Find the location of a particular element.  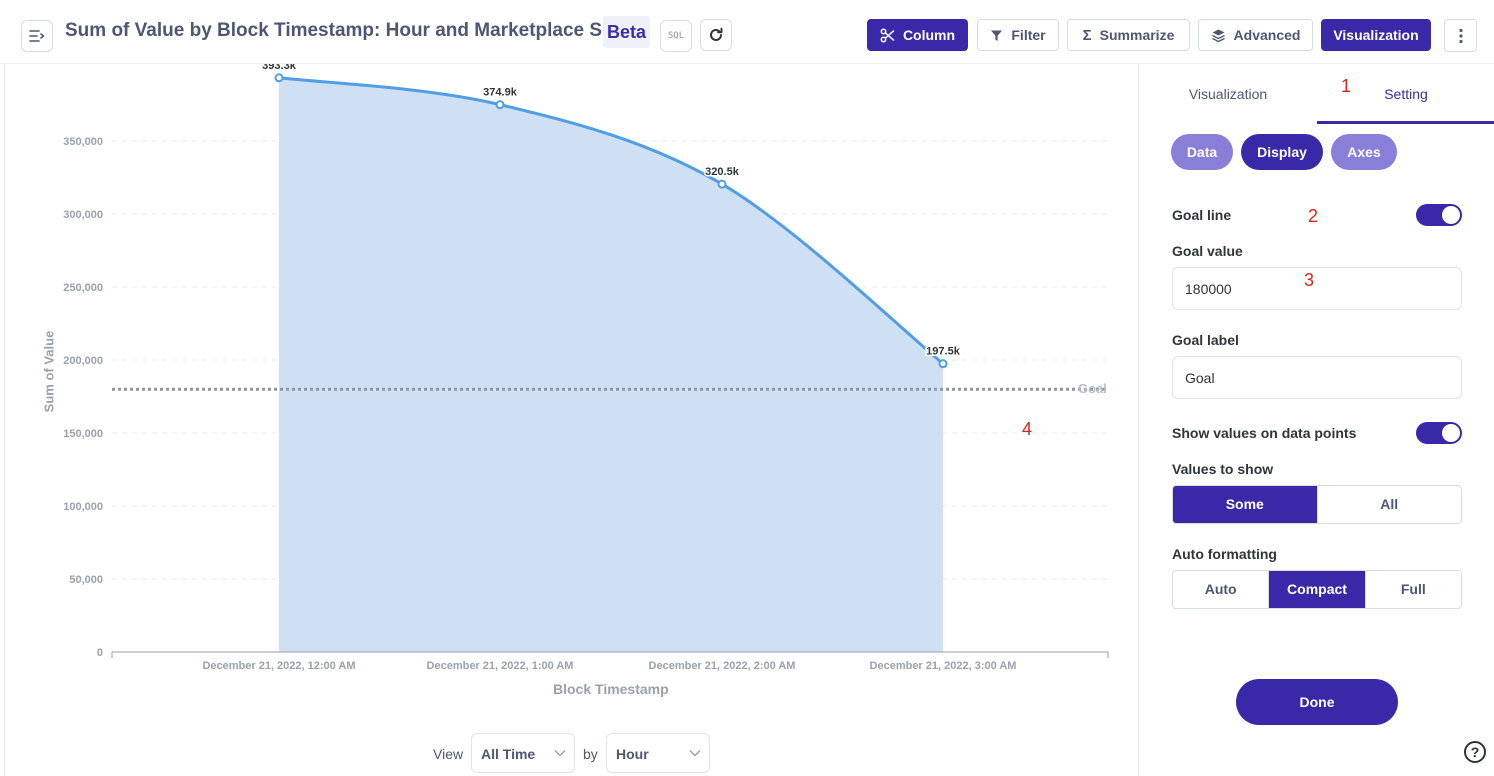

data-label: 393.3k is located at coordinates (279, 68).